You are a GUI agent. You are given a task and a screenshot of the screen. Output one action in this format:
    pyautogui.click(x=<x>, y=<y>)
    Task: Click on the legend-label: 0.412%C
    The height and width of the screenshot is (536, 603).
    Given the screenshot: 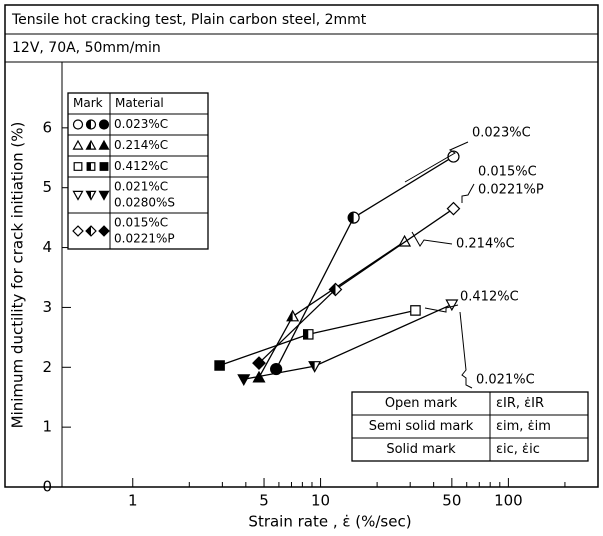 What is the action you would take?
    pyautogui.click(x=141, y=166)
    